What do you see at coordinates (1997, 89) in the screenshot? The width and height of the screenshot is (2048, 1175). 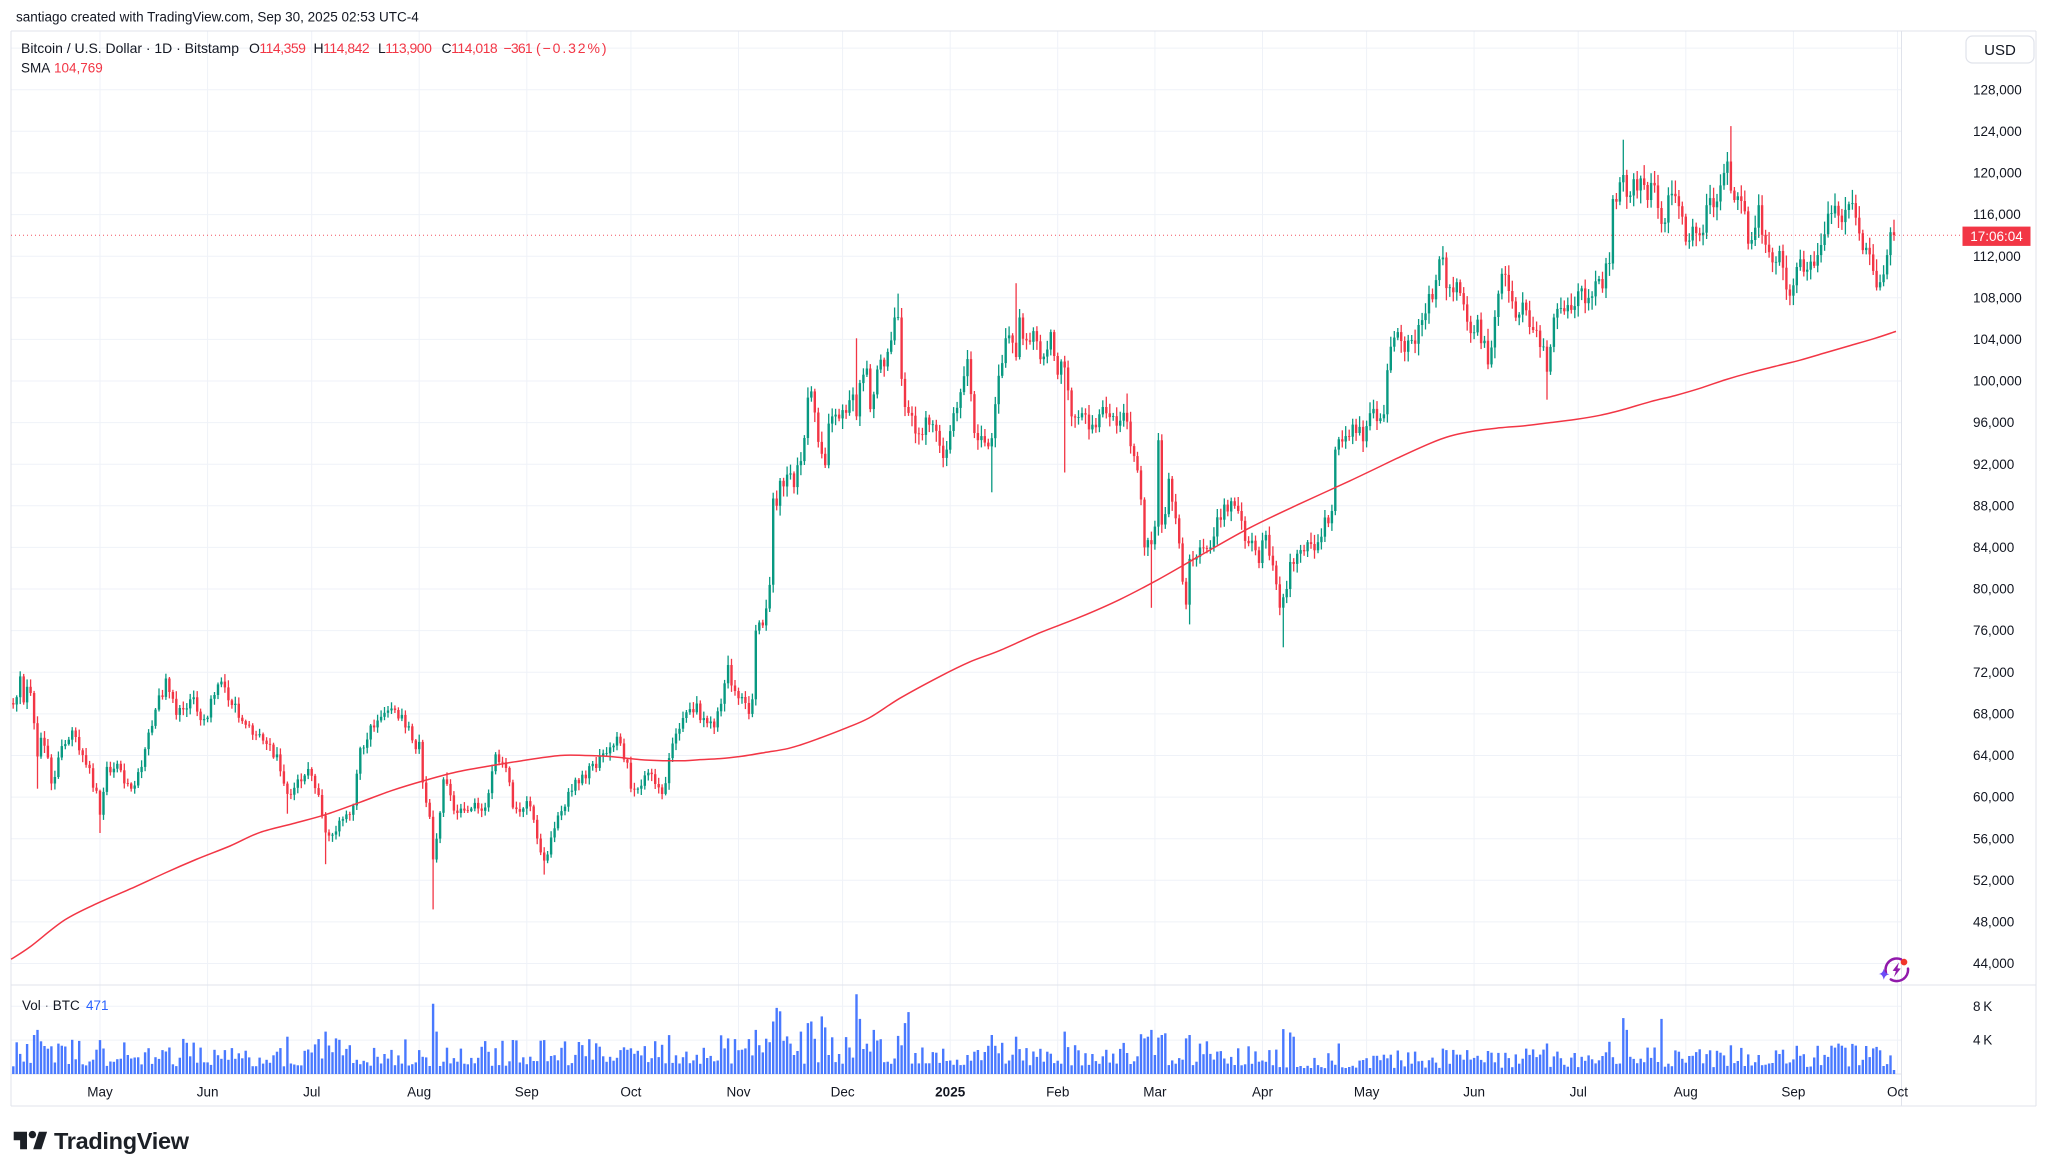 I see `svg-text: 128,000` at bounding box center [1997, 89].